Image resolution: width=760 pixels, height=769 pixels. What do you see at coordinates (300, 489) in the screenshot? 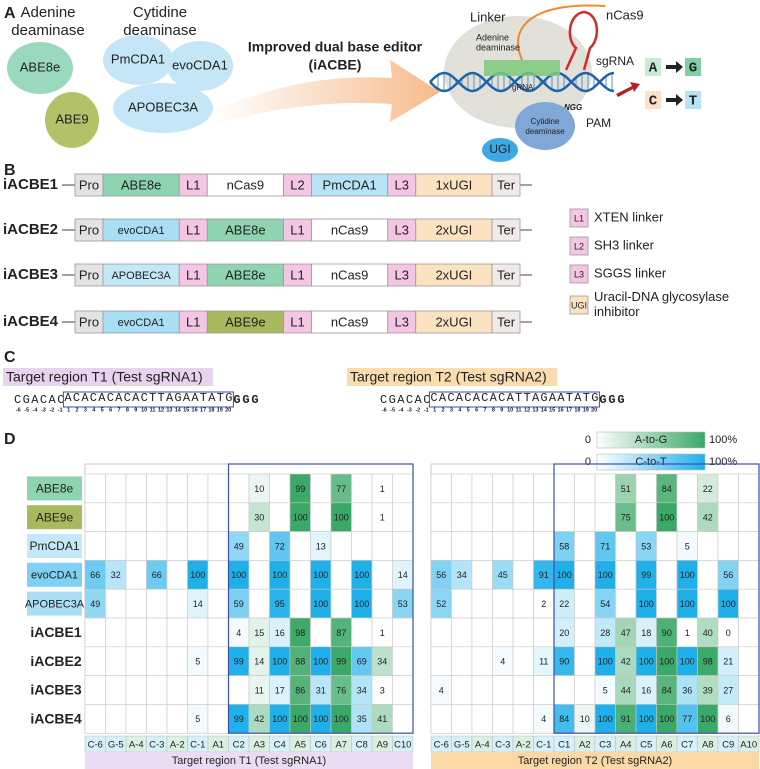
I see `cell-value: 99` at bounding box center [300, 489].